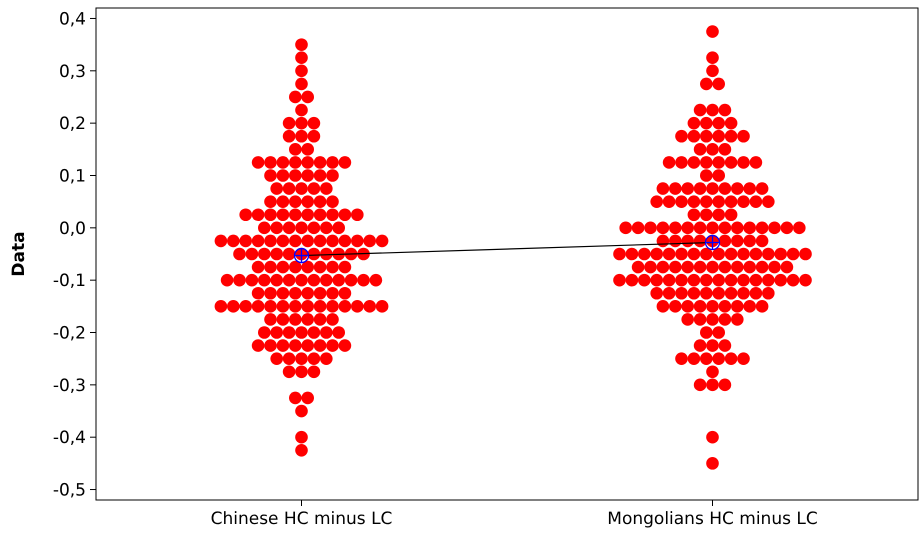 The height and width of the screenshot is (541, 920). Describe the element at coordinates (712, 519) in the screenshot. I see `x-tick-label: Mongolians HC minus LC` at that location.